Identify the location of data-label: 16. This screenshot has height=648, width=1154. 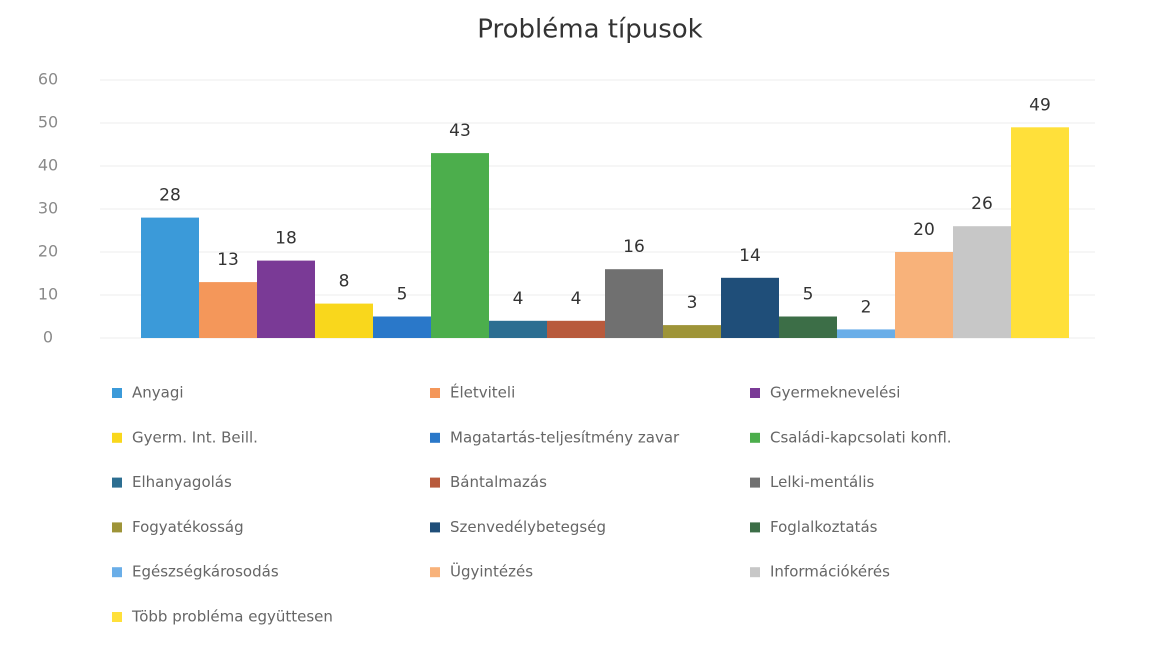
(634, 247).